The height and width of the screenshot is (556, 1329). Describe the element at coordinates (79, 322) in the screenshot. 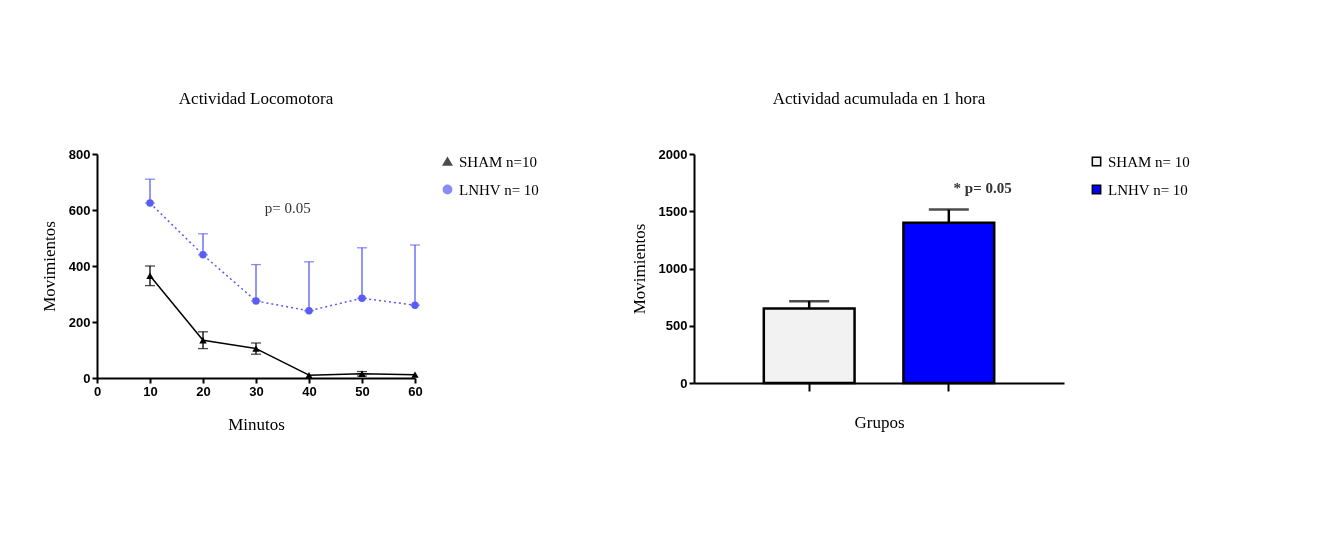

I see `y-tick-label: 200` at that location.